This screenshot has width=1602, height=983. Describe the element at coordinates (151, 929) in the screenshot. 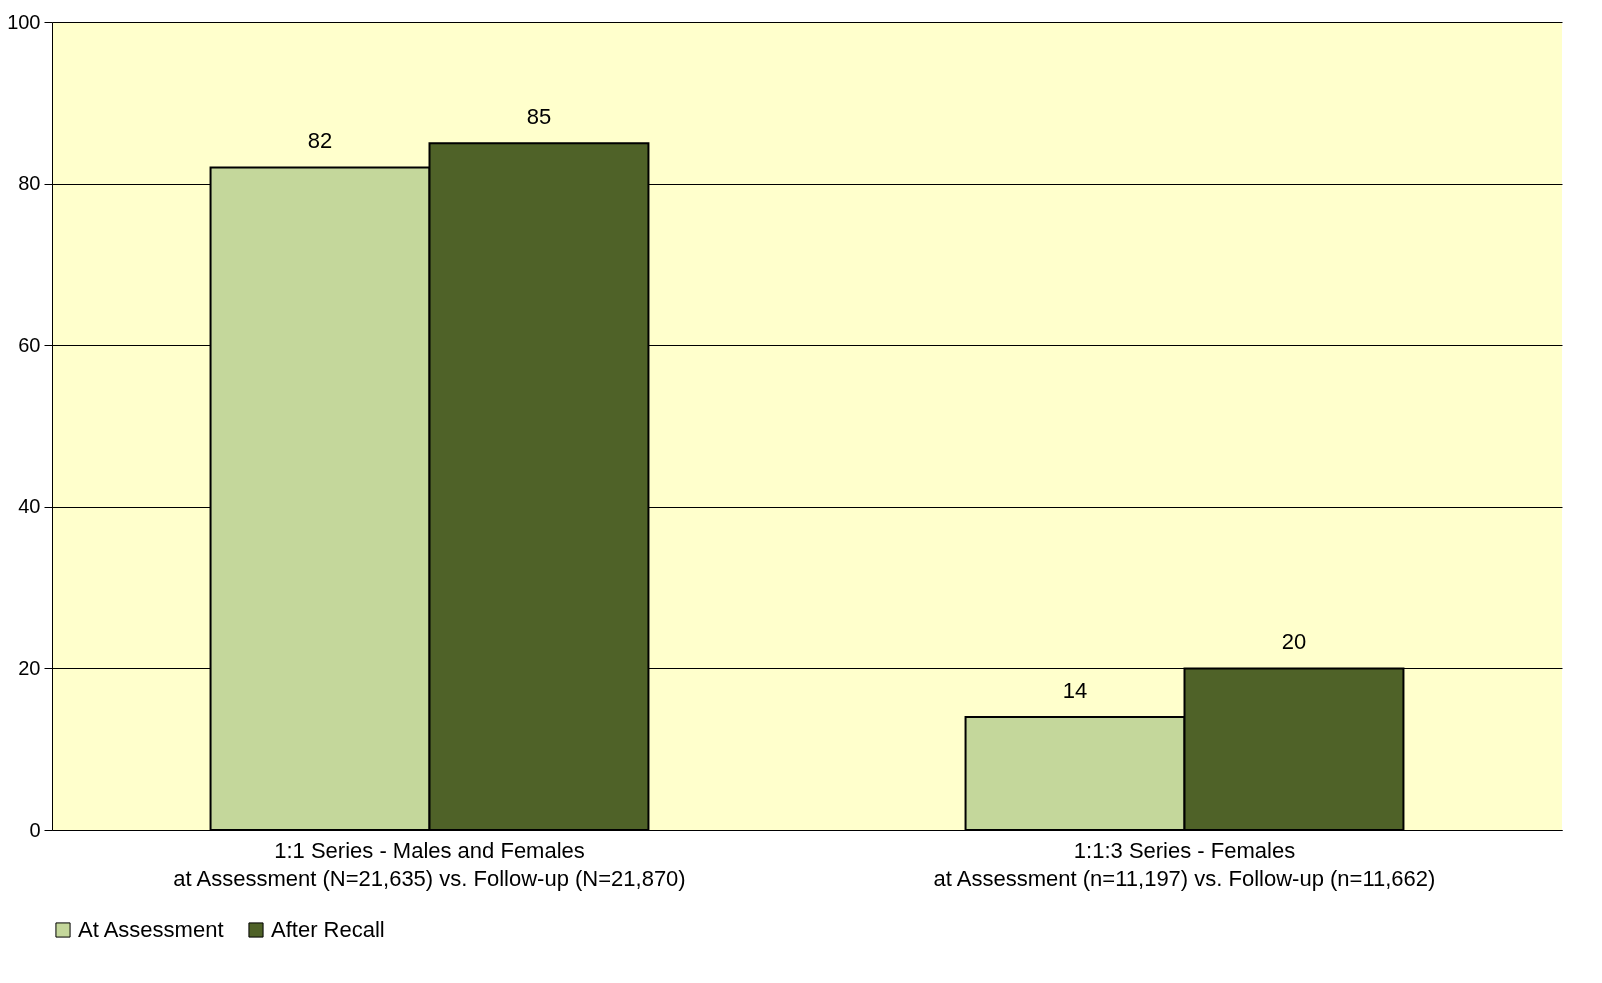

I see `legend-label: At Assessment` at that location.